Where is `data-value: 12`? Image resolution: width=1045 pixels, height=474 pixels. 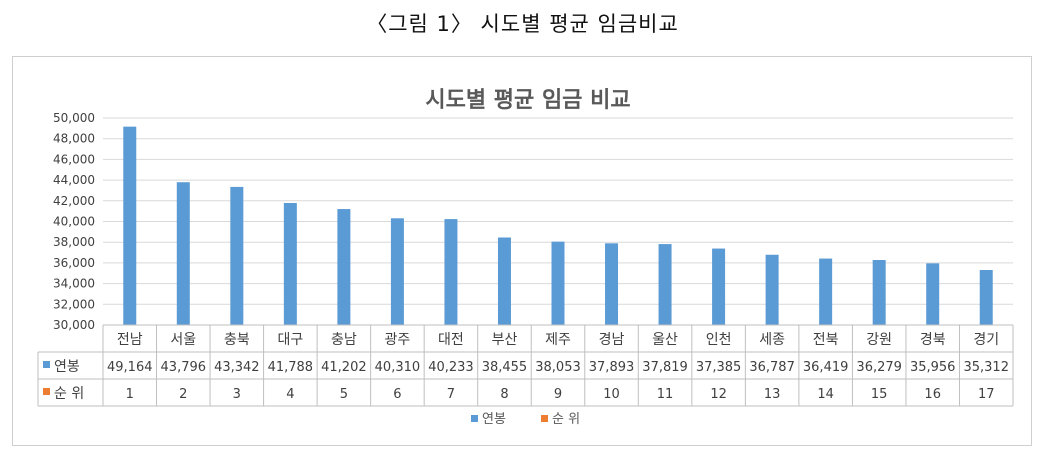
data-value: 12 is located at coordinates (718, 394).